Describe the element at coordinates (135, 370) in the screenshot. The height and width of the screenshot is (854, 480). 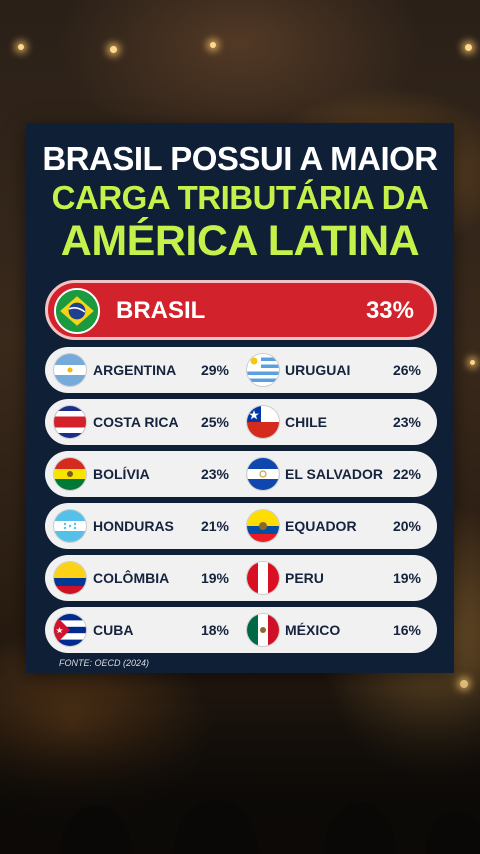
I see `country-name: ARGENTINA` at that location.